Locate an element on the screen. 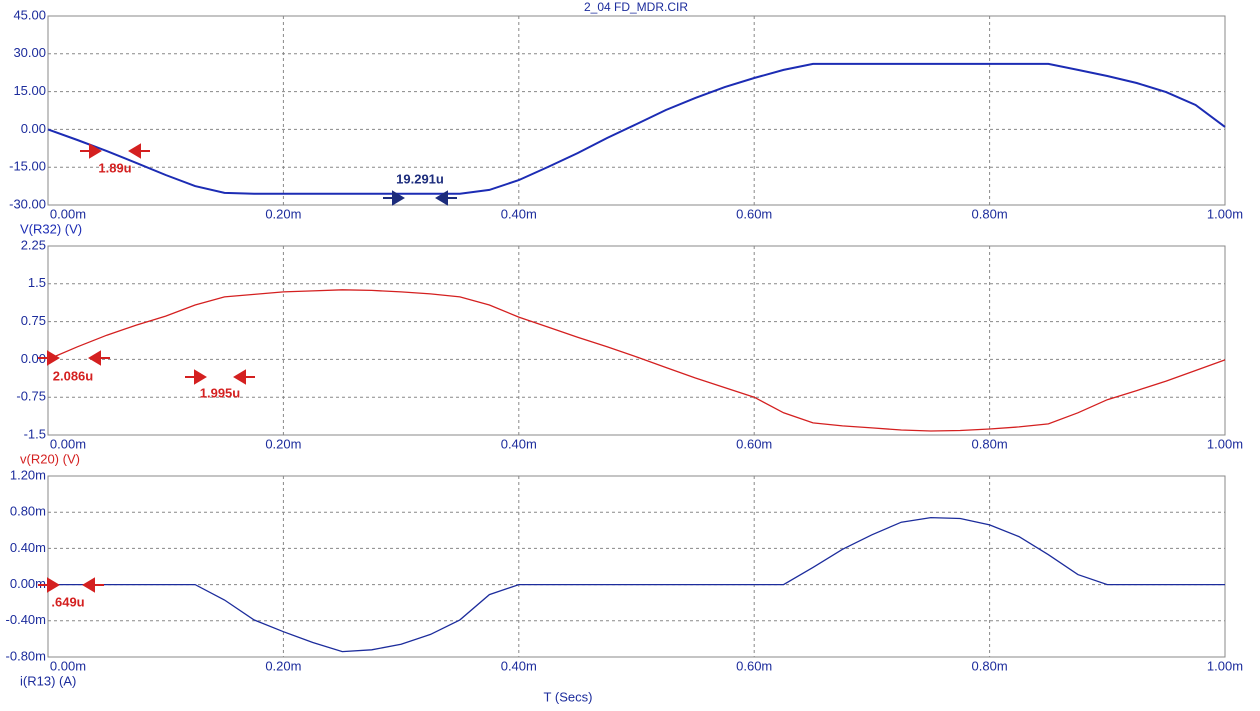 The height and width of the screenshot is (711, 1260). series-label: V(R32) (V) is located at coordinates (51, 228).